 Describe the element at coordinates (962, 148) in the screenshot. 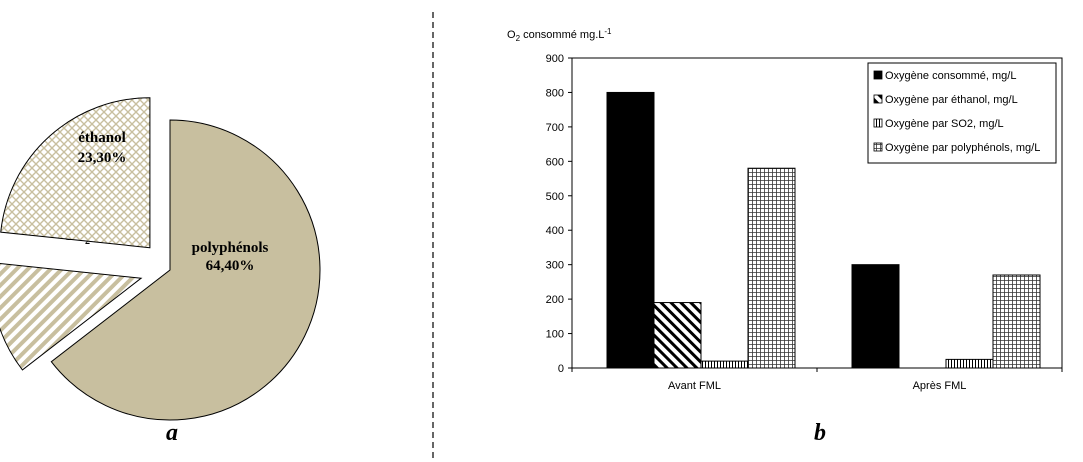

I see `legend-label: Oxygène par polyphénols, mg/L` at that location.